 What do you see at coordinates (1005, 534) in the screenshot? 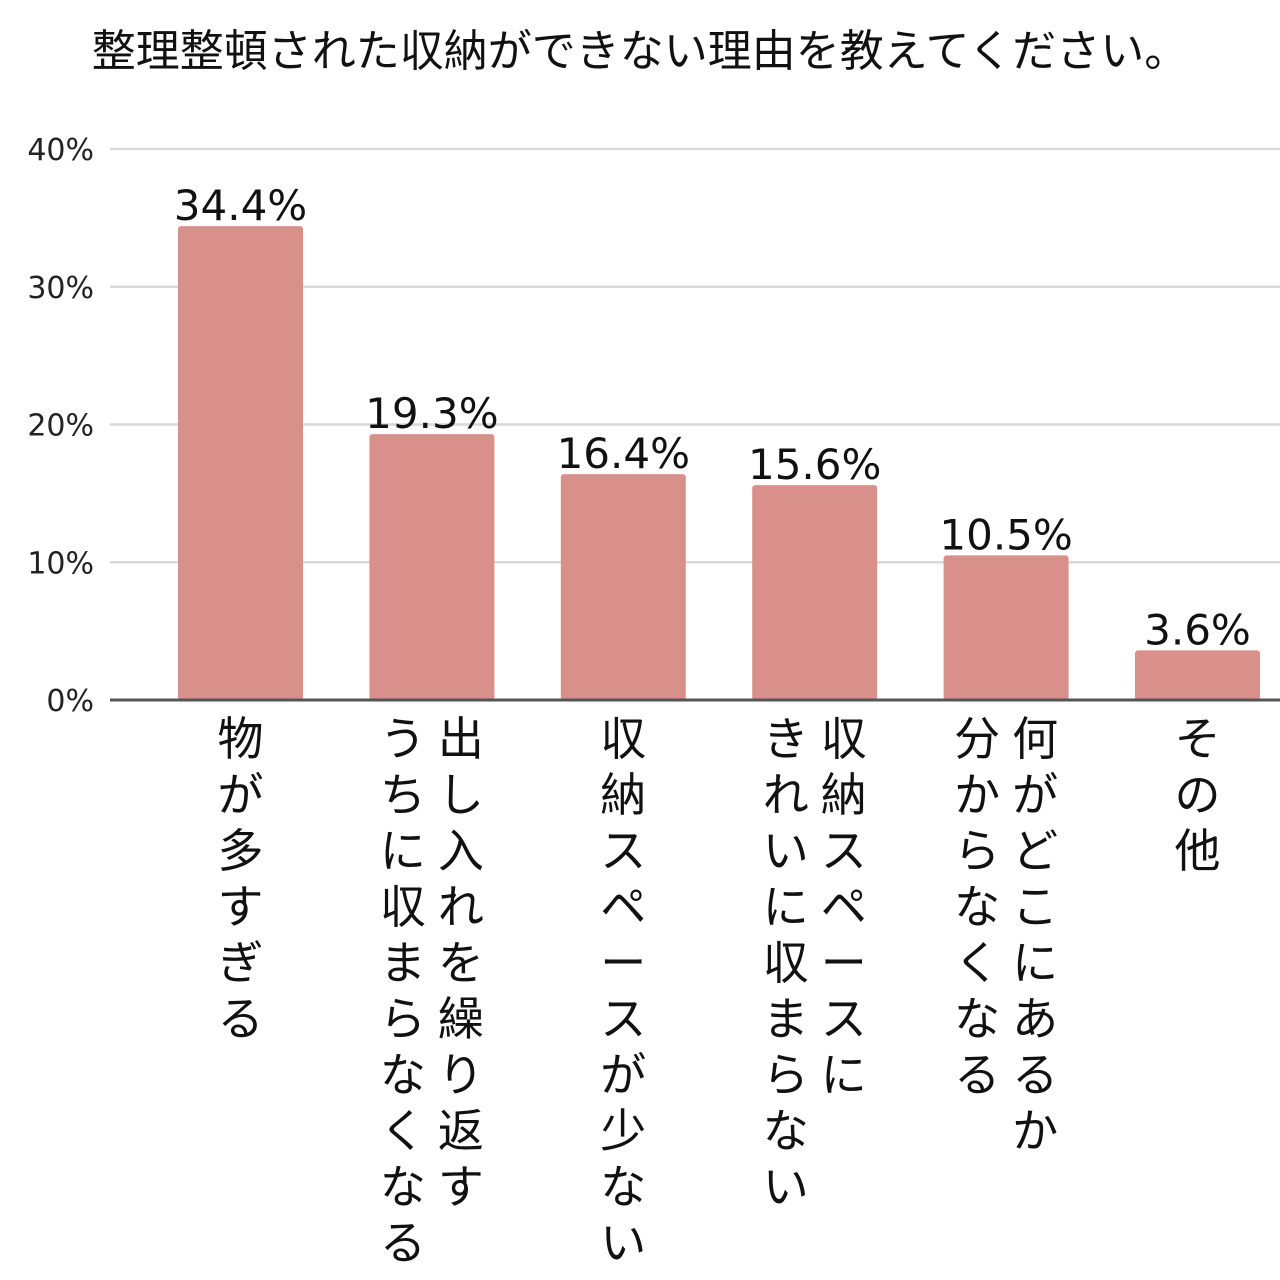
I see `data-label: 10.5%` at bounding box center [1005, 534].